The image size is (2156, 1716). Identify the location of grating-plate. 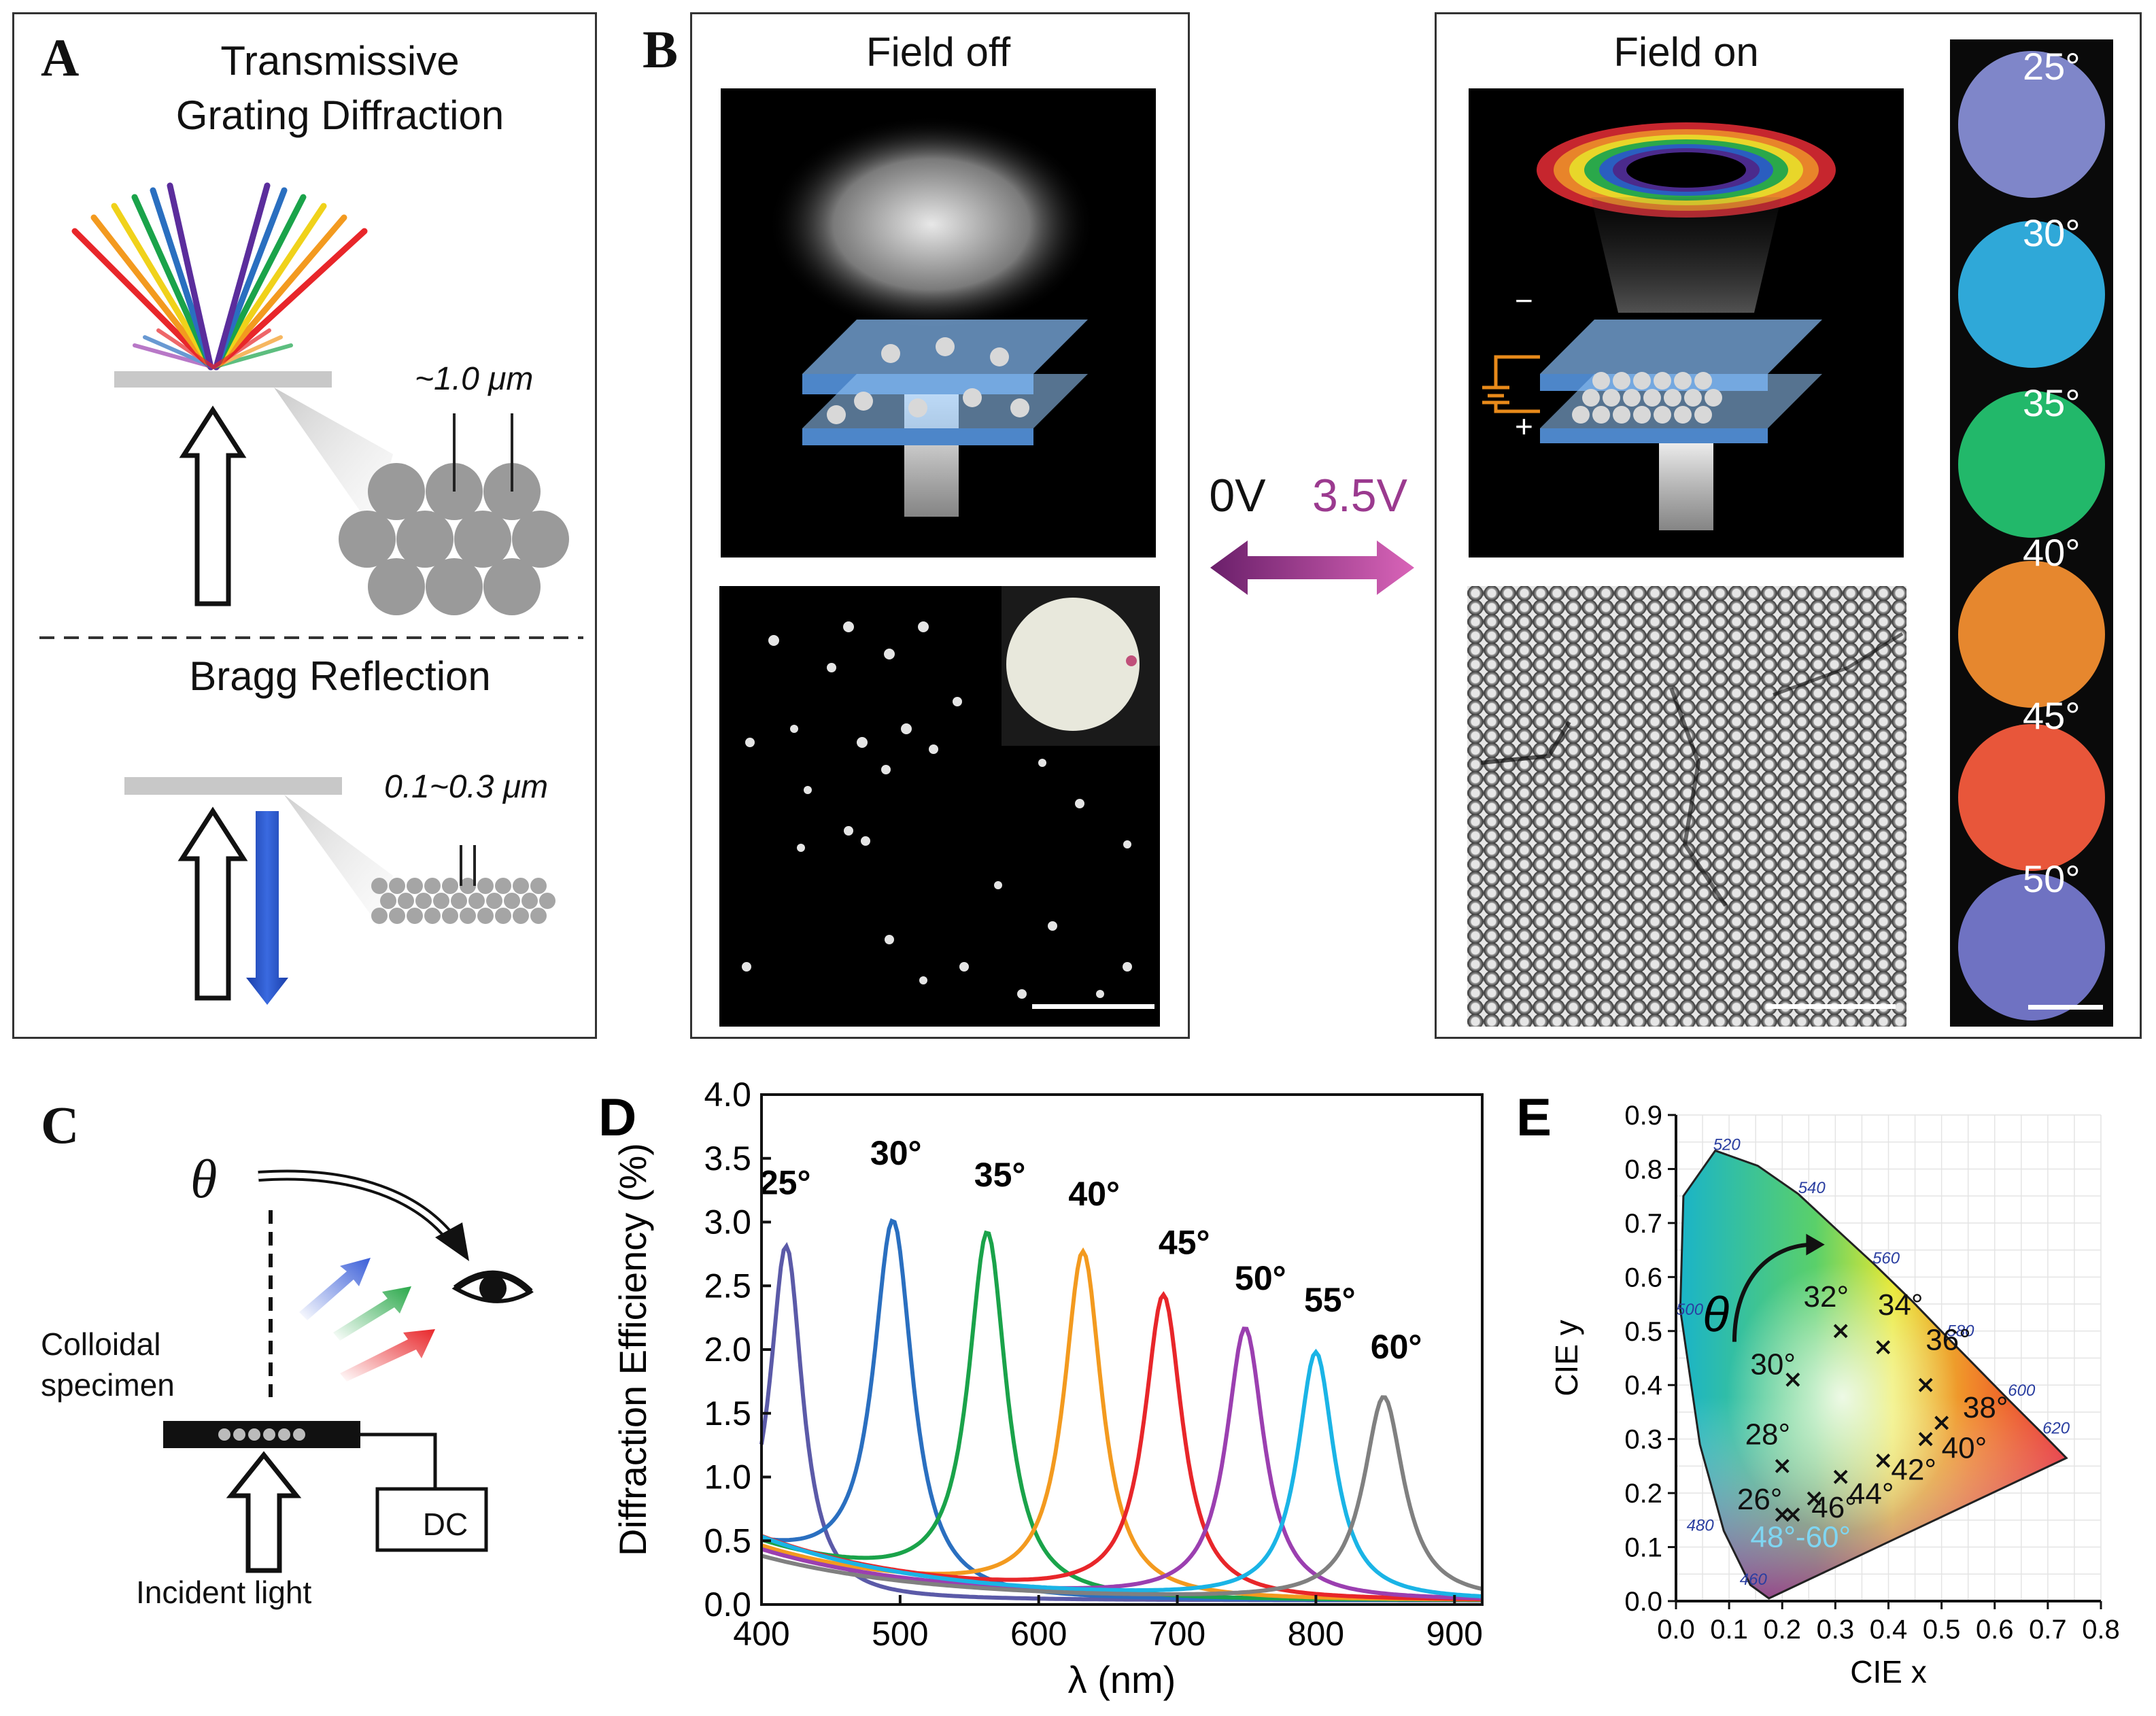
(223, 379).